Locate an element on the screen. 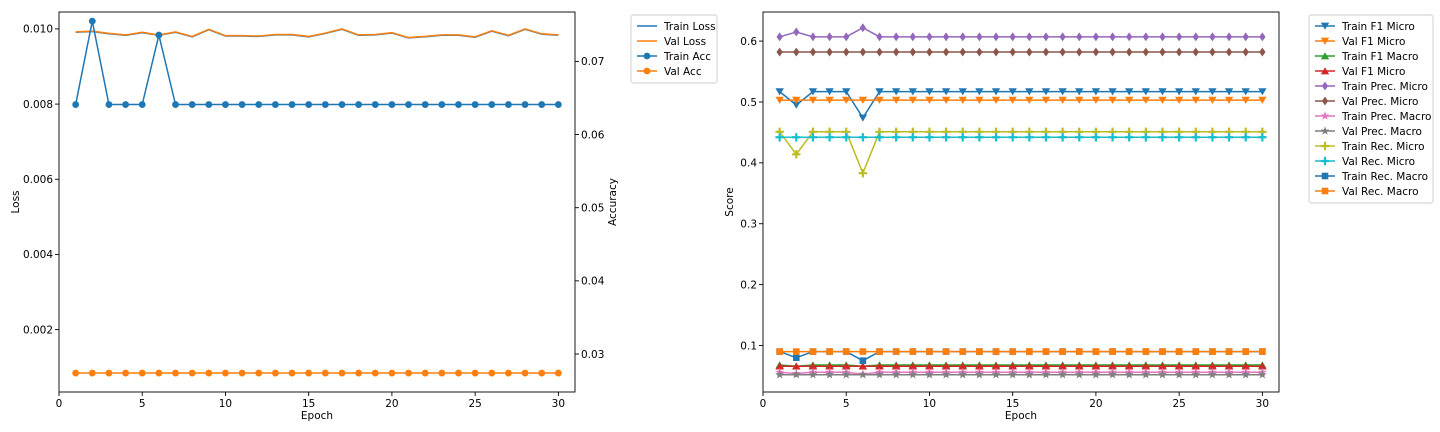 This screenshot has width=1440, height=432. y2-tick-label: 0.06 is located at coordinates (593, 135).